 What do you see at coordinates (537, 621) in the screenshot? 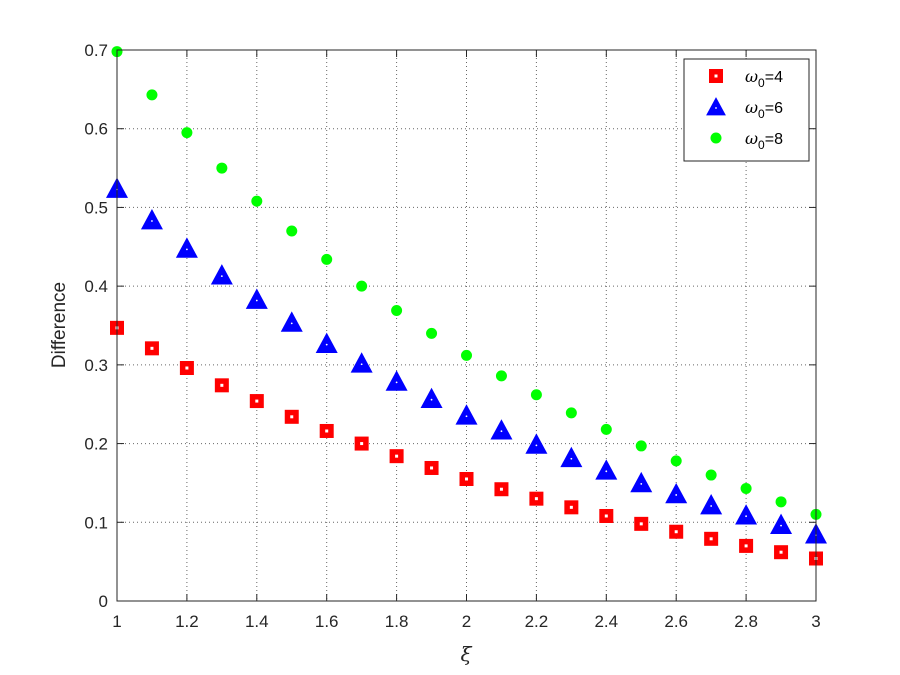
I see `x-tick-label: 2.2` at bounding box center [537, 621].